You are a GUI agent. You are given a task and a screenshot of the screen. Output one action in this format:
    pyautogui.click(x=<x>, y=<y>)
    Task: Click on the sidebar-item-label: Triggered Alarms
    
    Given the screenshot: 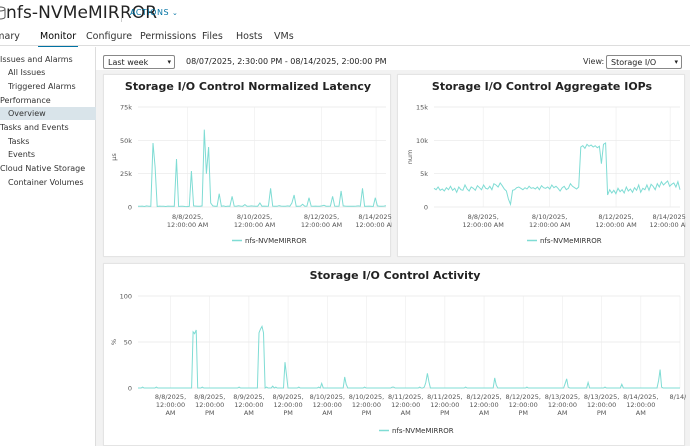 What is the action you would take?
    pyautogui.click(x=42, y=86)
    